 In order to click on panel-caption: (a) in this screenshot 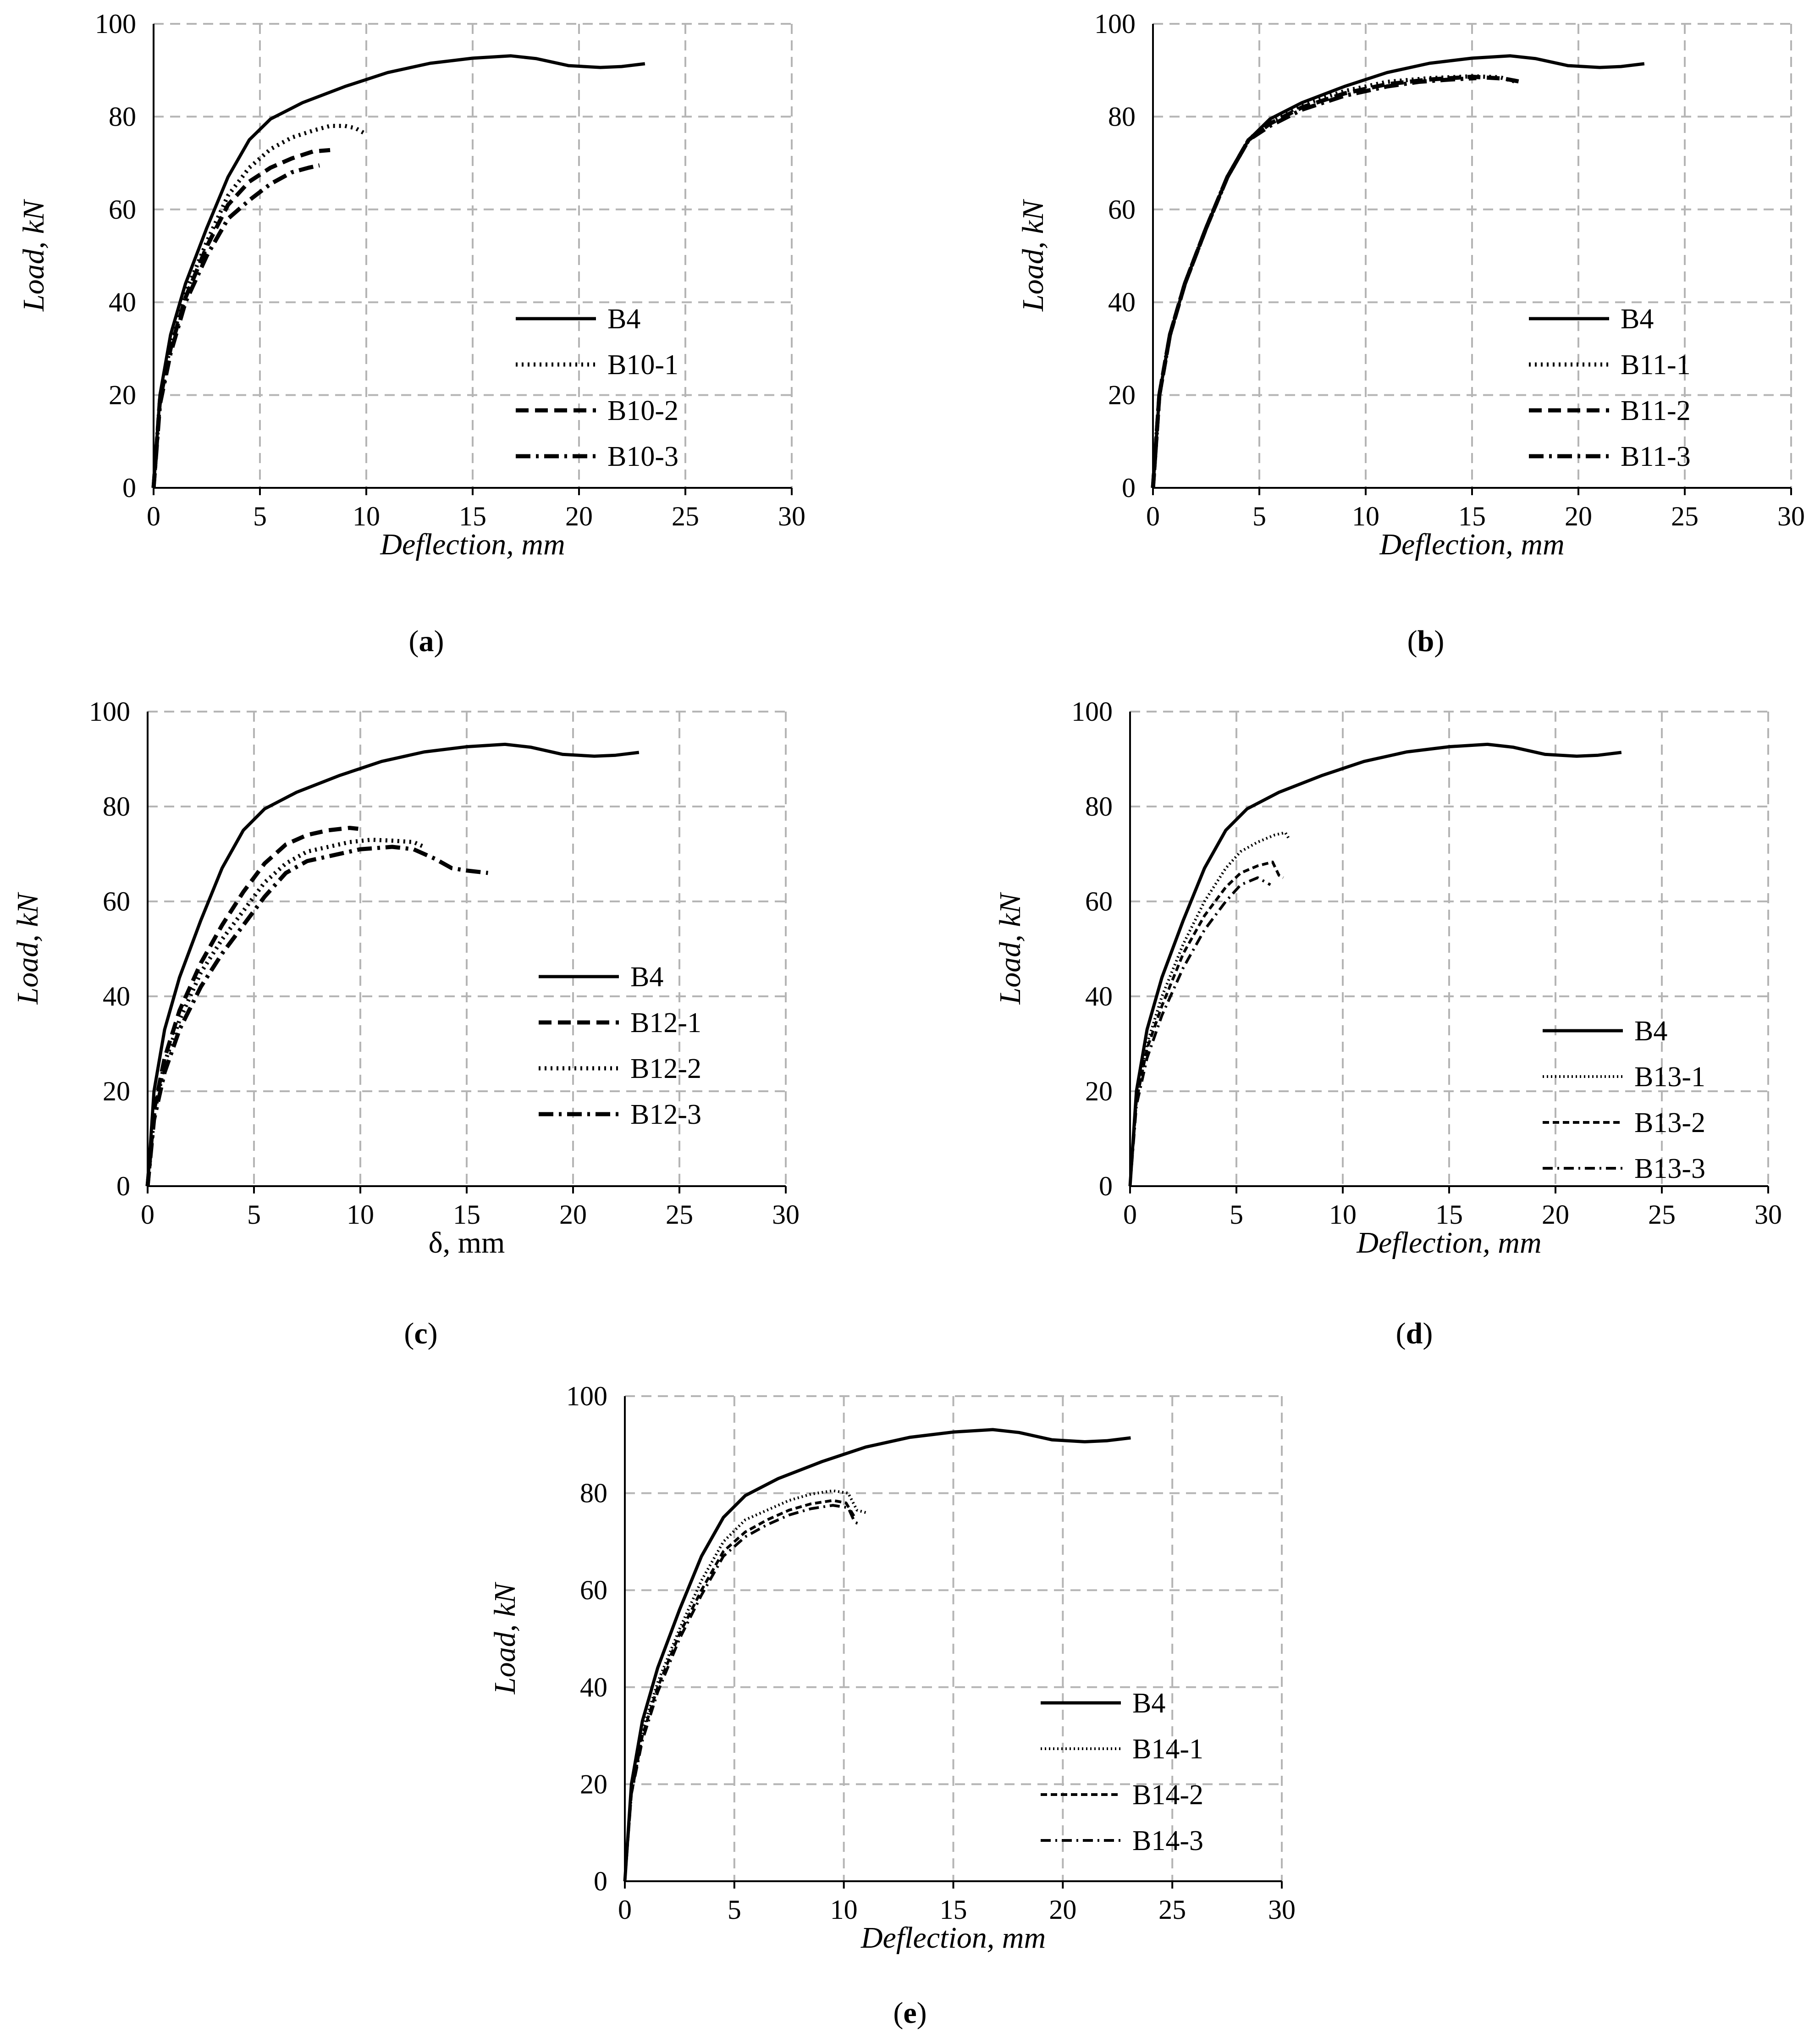, I will do `click(426, 641)`.